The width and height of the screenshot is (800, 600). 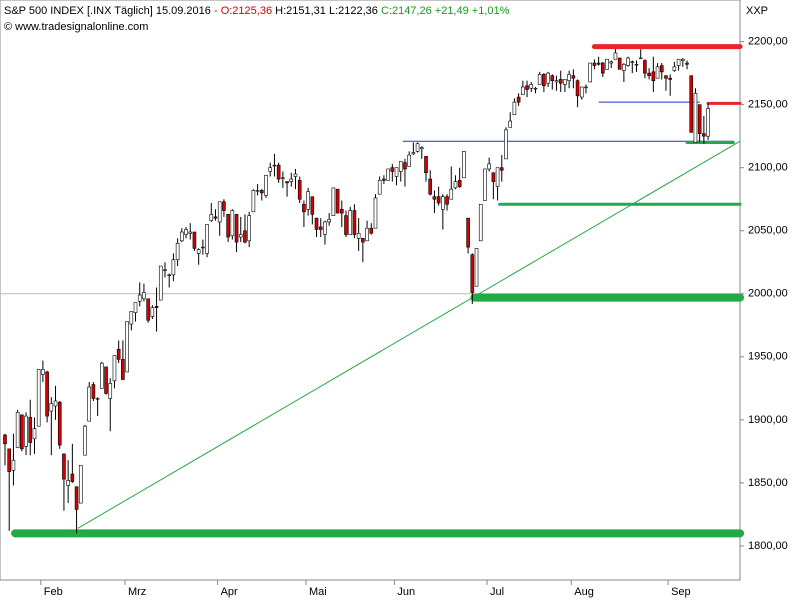 I want to click on high: H:2151,31, so click(x=300, y=11).